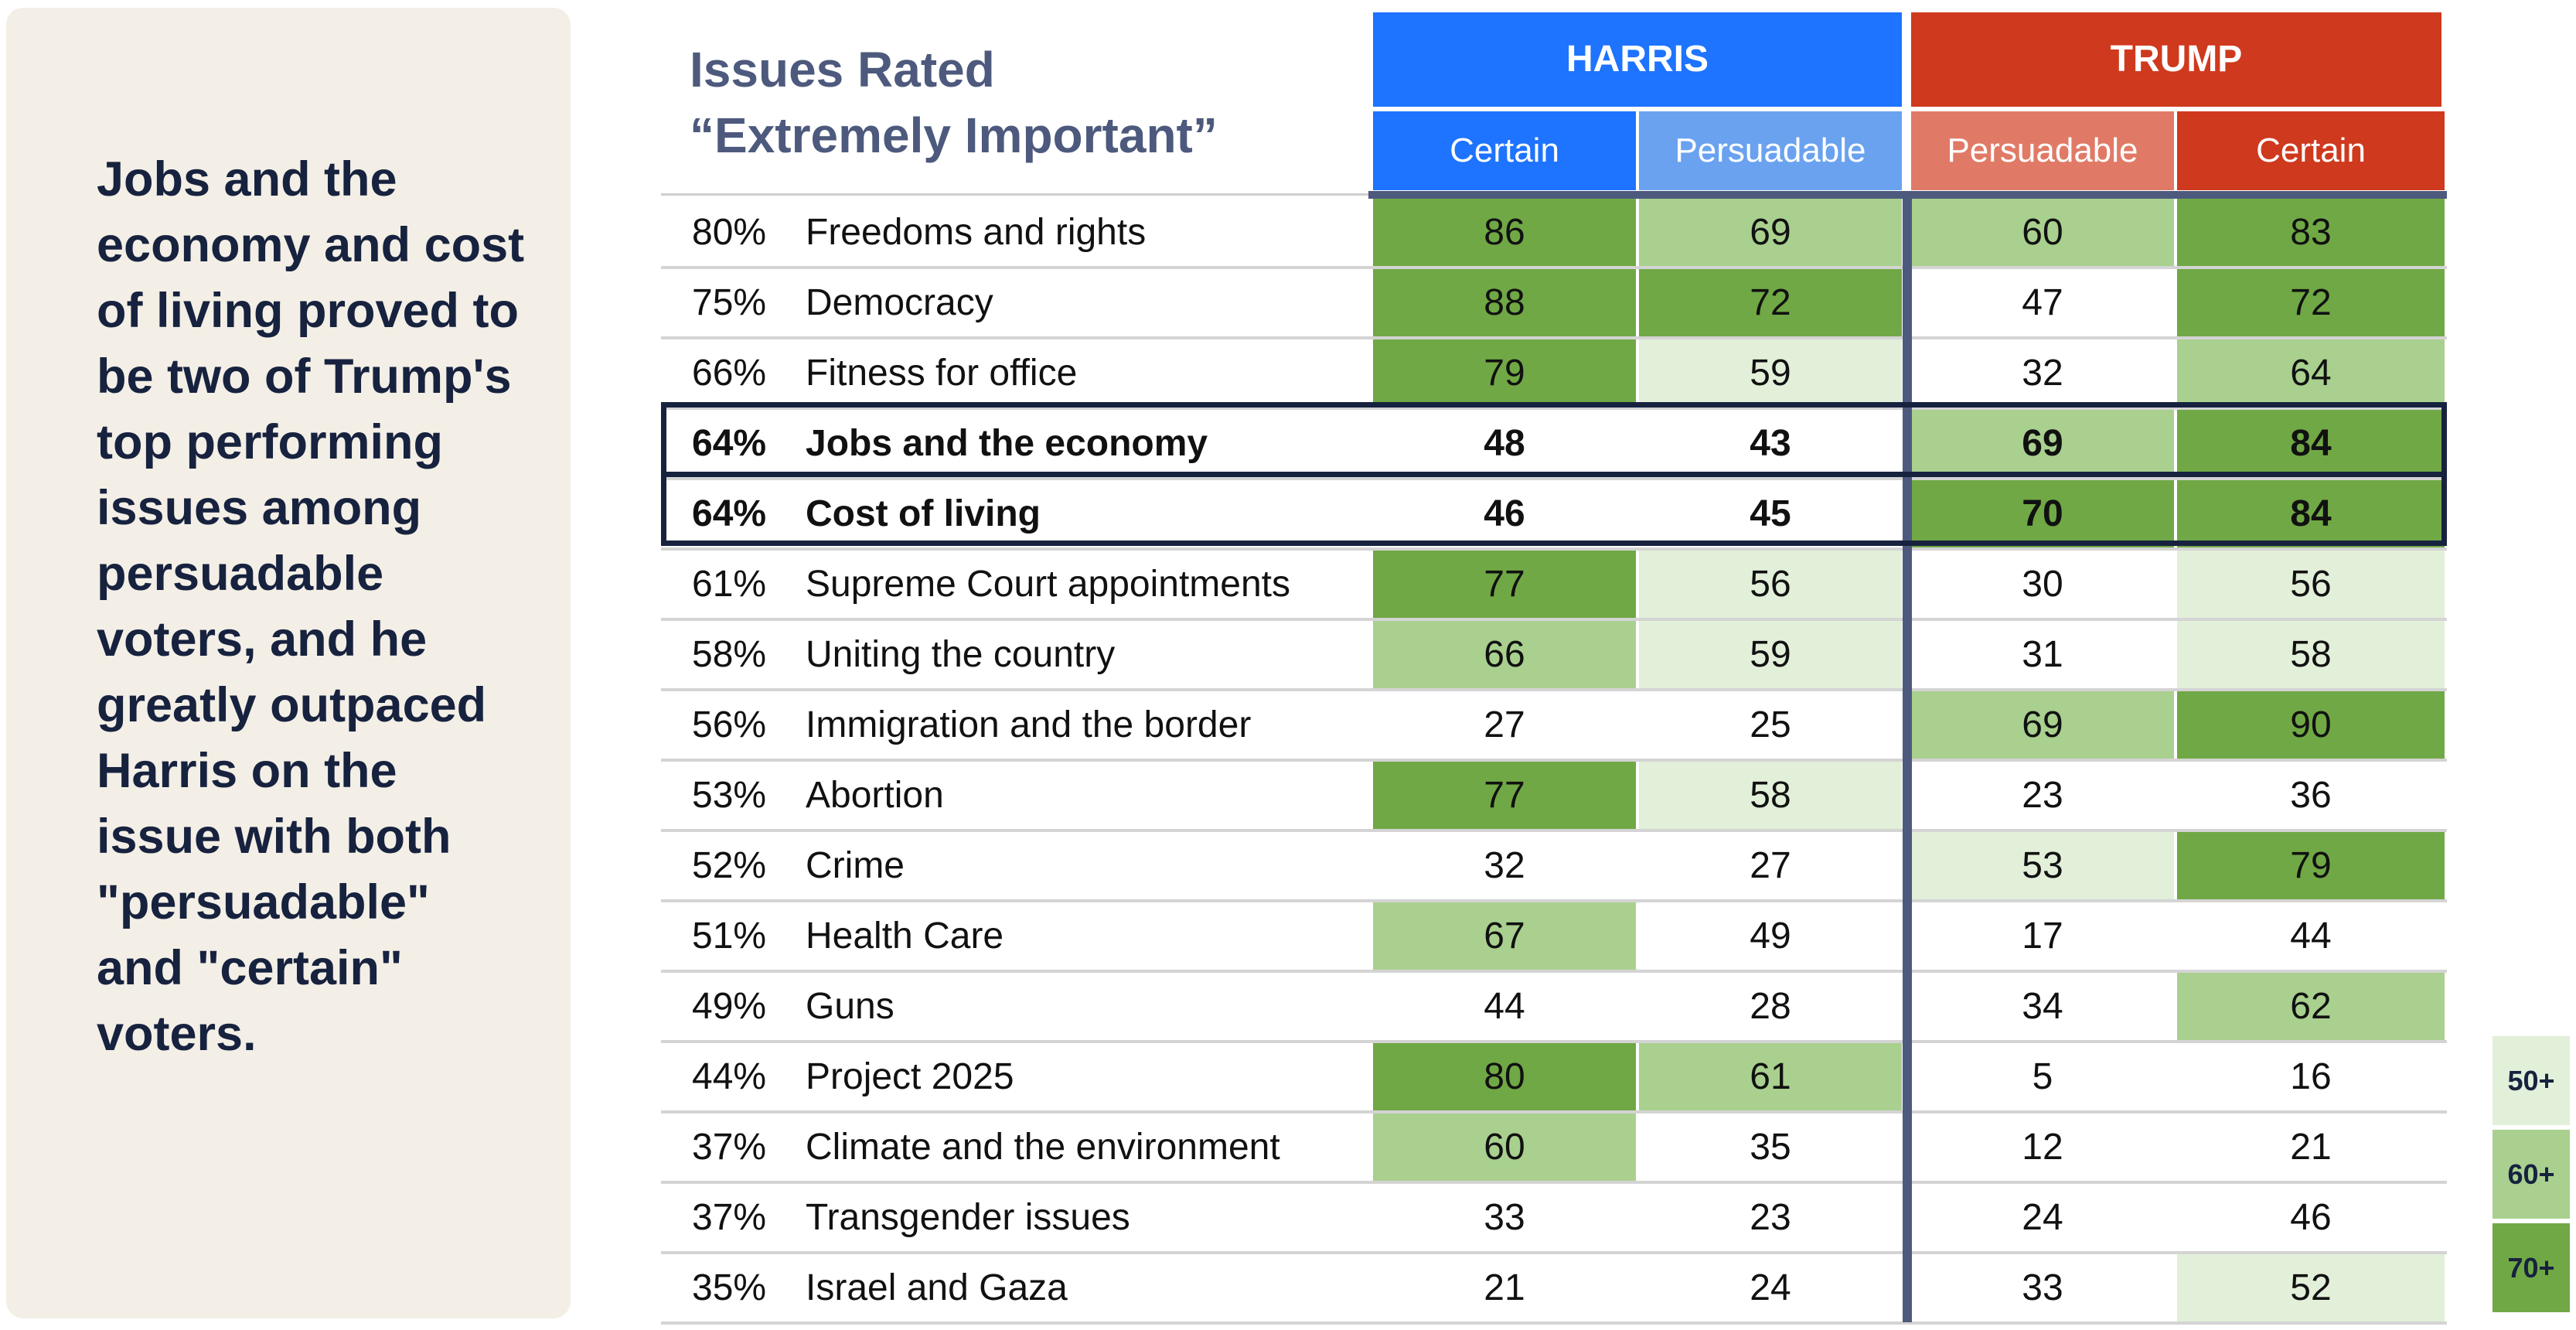 This screenshot has width=2576, height=1330. What do you see at coordinates (2042, 1147) in the screenshot?
I see `value-cell: 12` at bounding box center [2042, 1147].